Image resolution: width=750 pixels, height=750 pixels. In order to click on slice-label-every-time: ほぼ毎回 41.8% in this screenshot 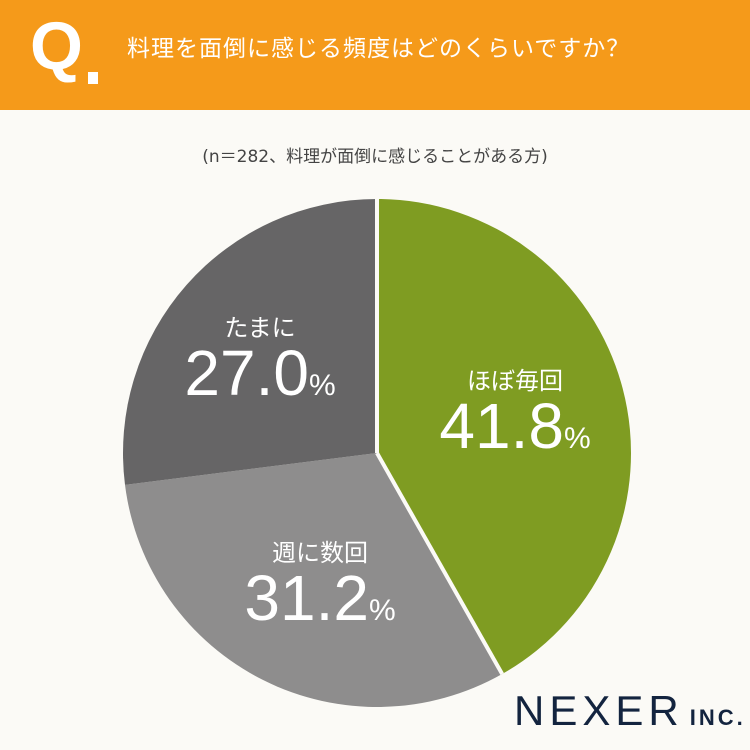, I will do `click(515, 415)`.